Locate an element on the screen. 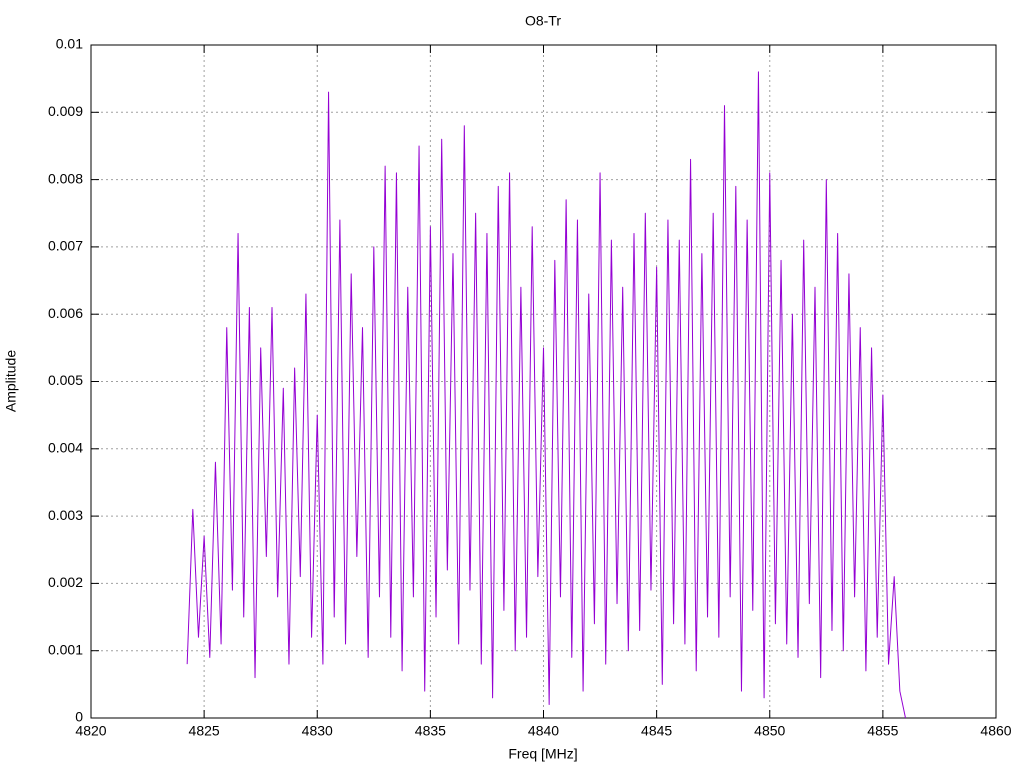 The height and width of the screenshot is (768, 1024). x-tick-label: 4840 is located at coordinates (543, 731).